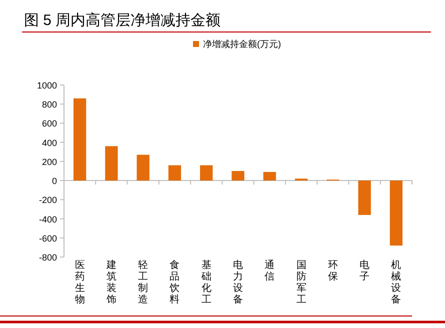 This screenshot has height=328, width=445. Describe the element at coordinates (49, 123) in the screenshot. I see `y-tick-label: 600` at that location.